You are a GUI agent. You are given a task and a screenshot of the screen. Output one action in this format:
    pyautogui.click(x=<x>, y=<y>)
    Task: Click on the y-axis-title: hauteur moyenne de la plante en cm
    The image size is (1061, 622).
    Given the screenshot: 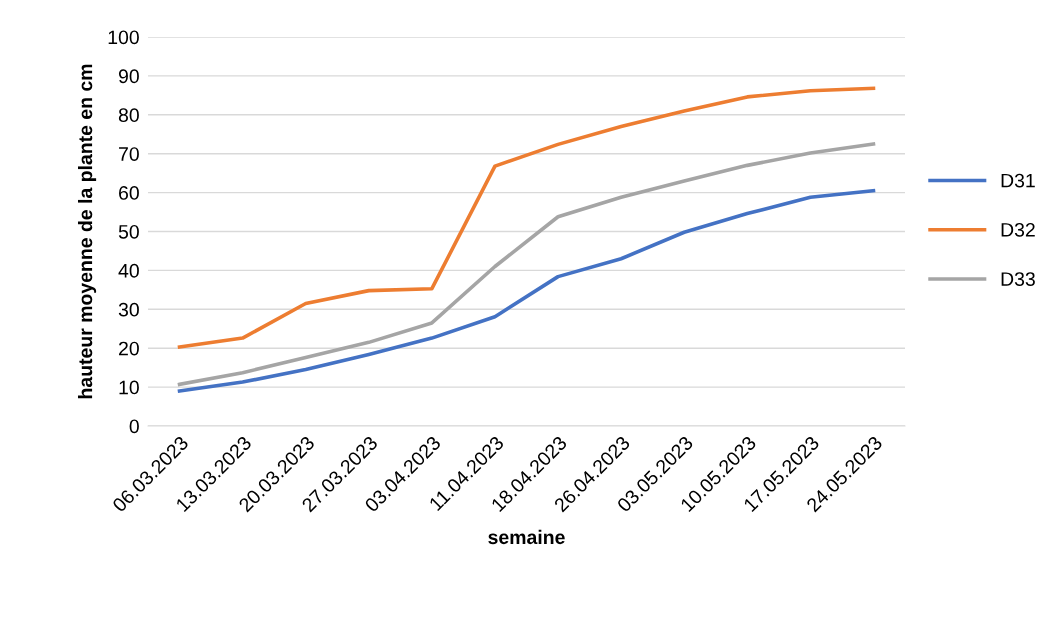 What is the action you would take?
    pyautogui.click(x=87, y=231)
    